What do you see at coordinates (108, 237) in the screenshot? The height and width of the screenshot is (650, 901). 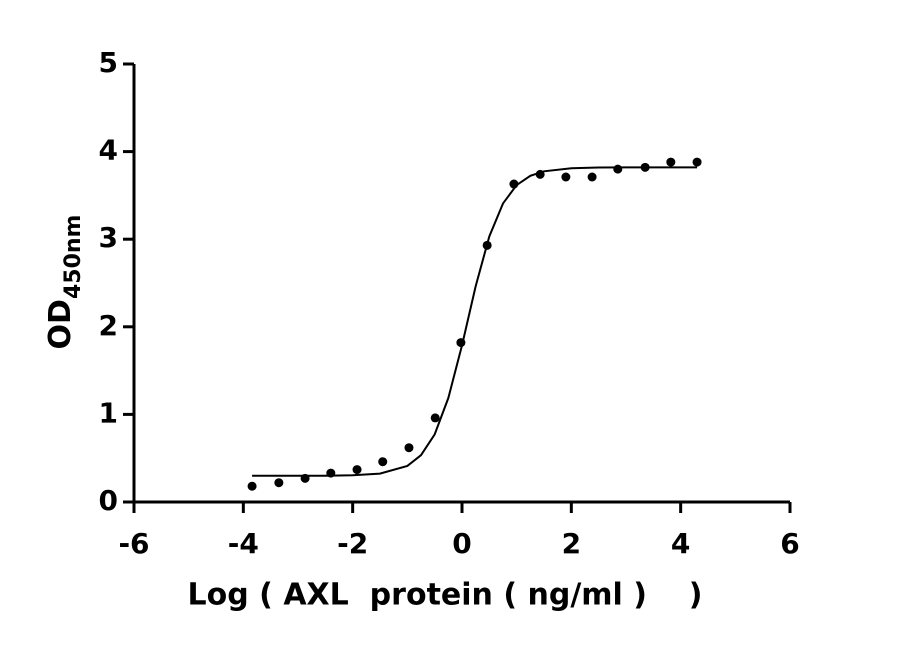 I see `y-tick-label: 3` at bounding box center [108, 237].